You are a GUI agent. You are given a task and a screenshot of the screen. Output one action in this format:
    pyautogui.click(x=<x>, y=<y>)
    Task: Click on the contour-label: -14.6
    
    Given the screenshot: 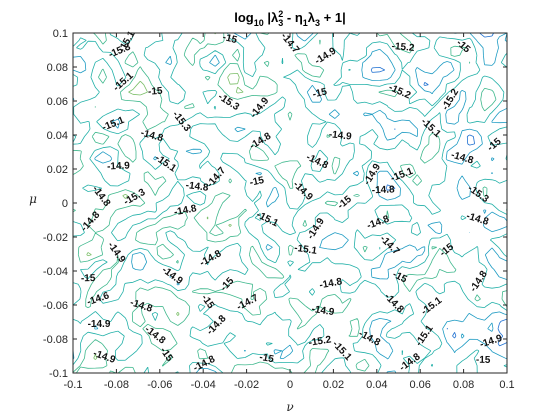 What is the action you would take?
    pyautogui.click(x=99, y=299)
    